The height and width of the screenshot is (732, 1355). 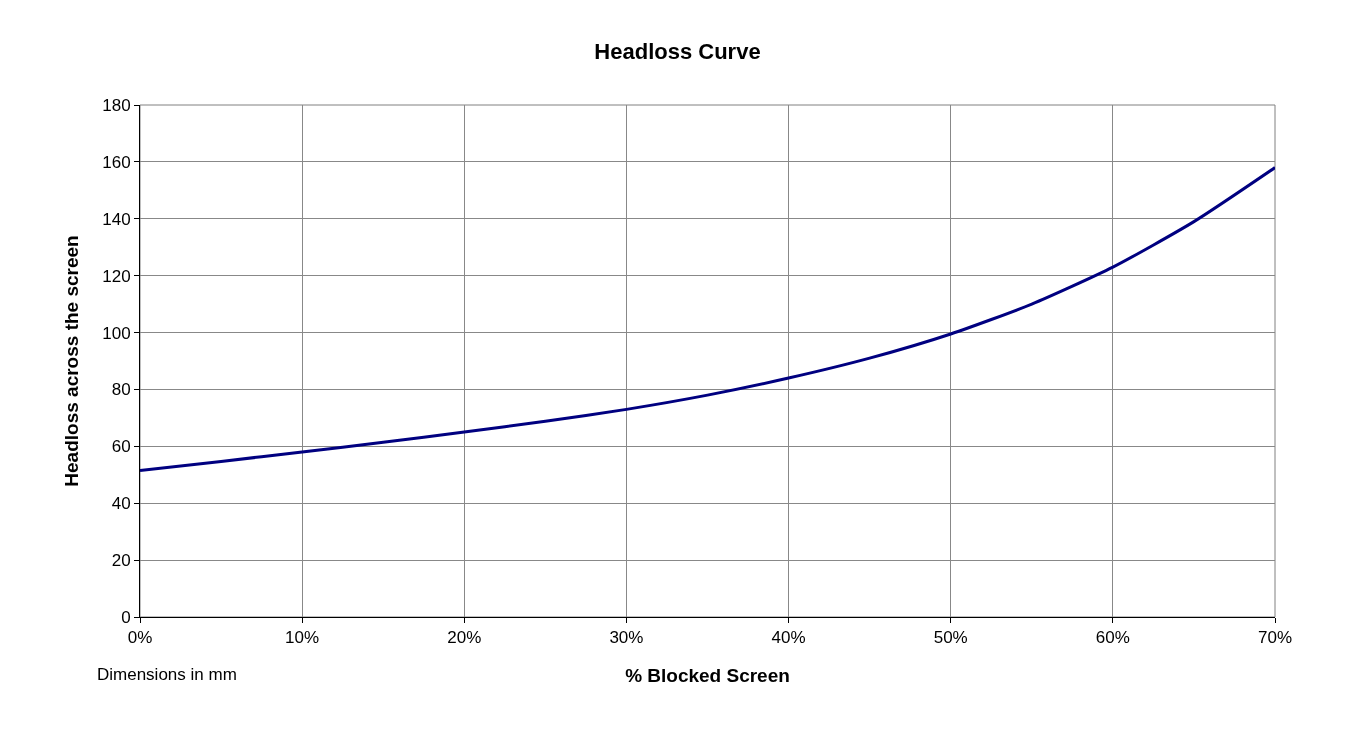 What do you see at coordinates (121, 561) in the screenshot?
I see `y-tick-label: 20` at bounding box center [121, 561].